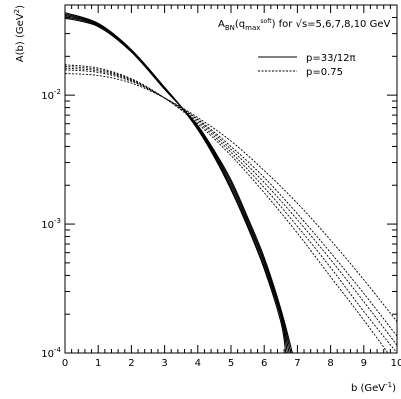 This screenshot has height=399, width=401. I want to click on y-axis-title: A(b) (GeV2), so click(19, 33).